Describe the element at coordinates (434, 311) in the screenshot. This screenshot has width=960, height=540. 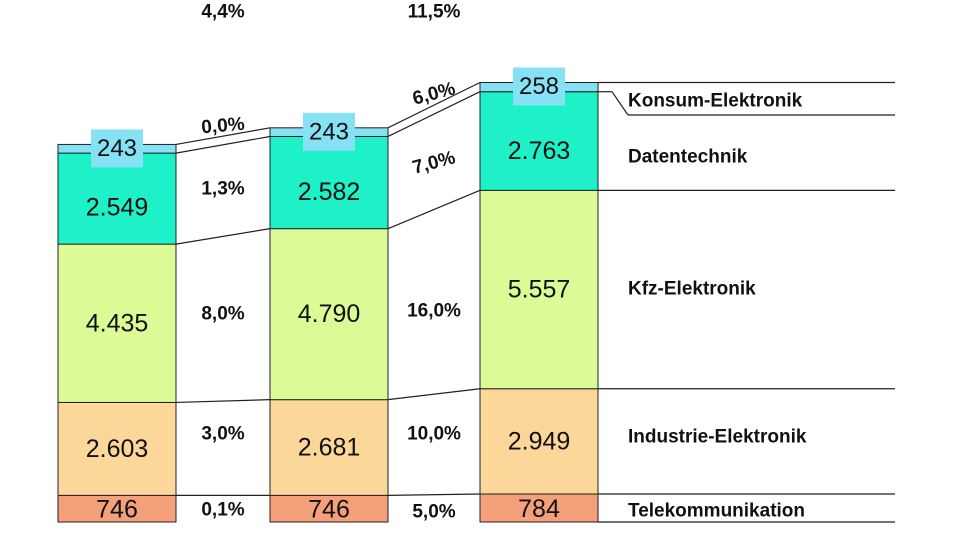
I see `growth-rate-kfz-elektronik: 16,0%` at that location.